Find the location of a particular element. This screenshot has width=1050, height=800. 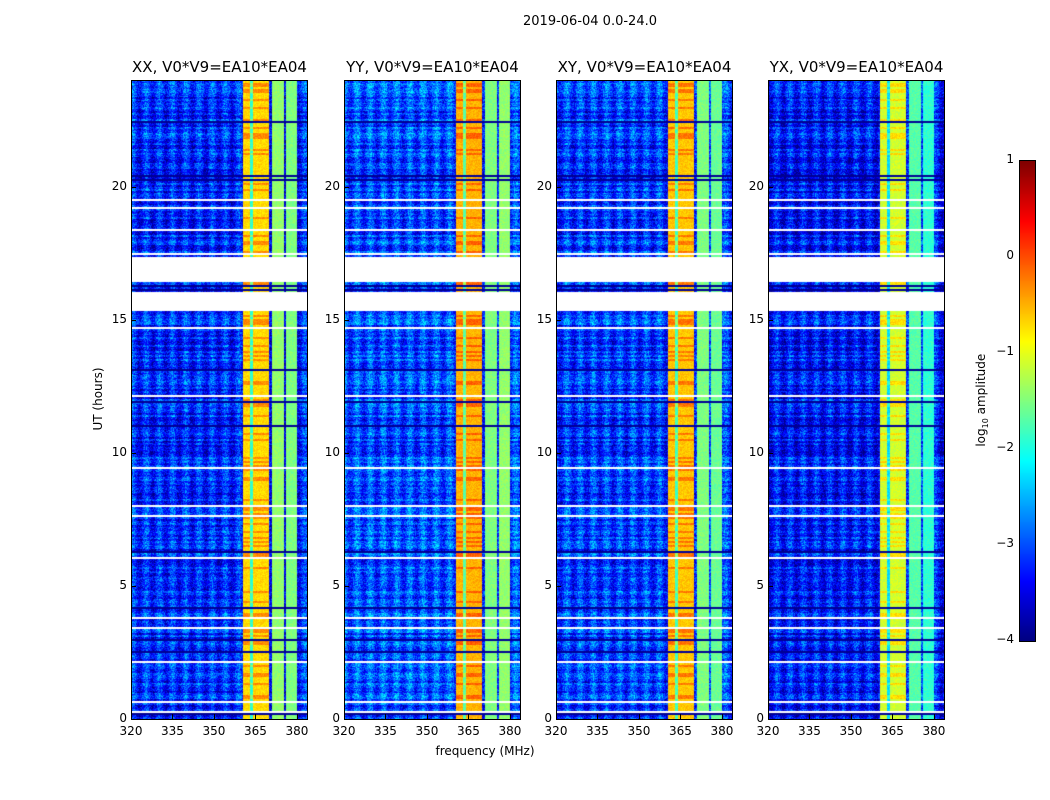

y-axis-label: UT (hours) is located at coordinates (98, 399).